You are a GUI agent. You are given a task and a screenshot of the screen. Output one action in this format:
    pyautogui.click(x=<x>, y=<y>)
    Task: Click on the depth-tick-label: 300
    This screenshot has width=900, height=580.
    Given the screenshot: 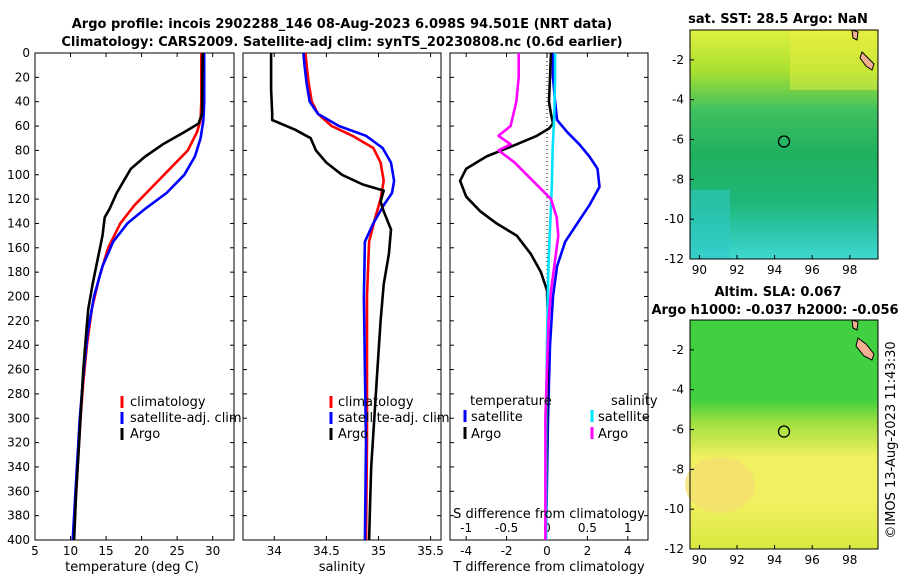 What is the action you would take?
    pyautogui.click(x=18, y=418)
    